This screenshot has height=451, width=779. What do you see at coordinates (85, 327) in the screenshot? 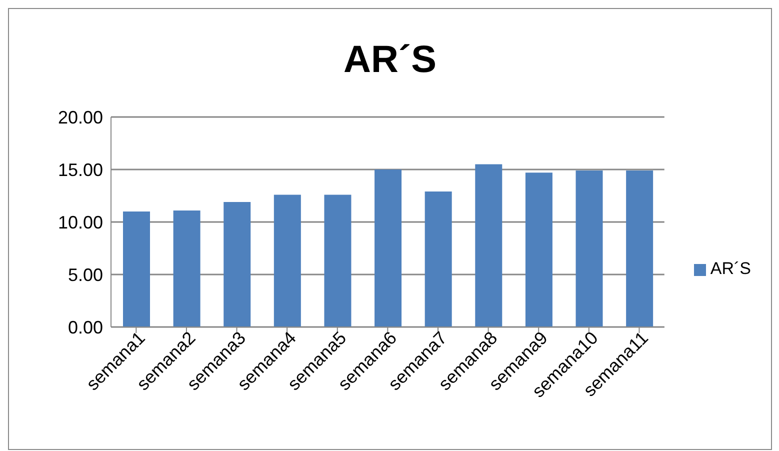
I see `y-tick-label: 0.00` at bounding box center [85, 327].